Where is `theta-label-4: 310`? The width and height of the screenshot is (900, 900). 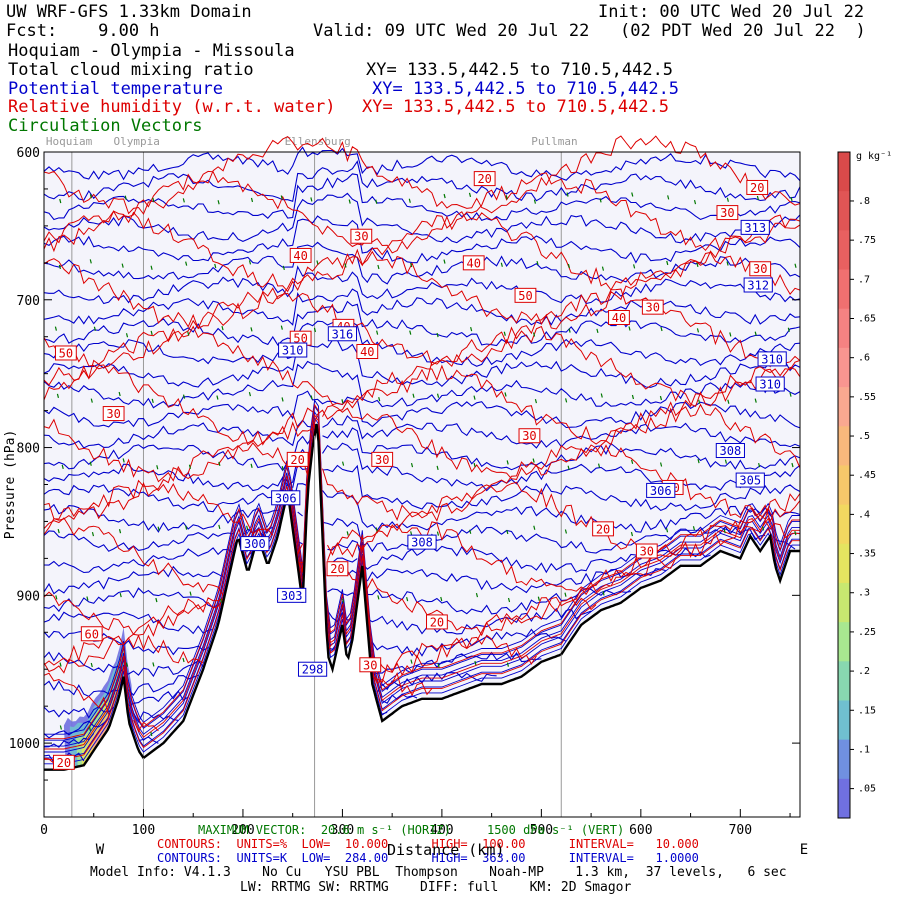 theta-label-4: 310 is located at coordinates (772, 359).